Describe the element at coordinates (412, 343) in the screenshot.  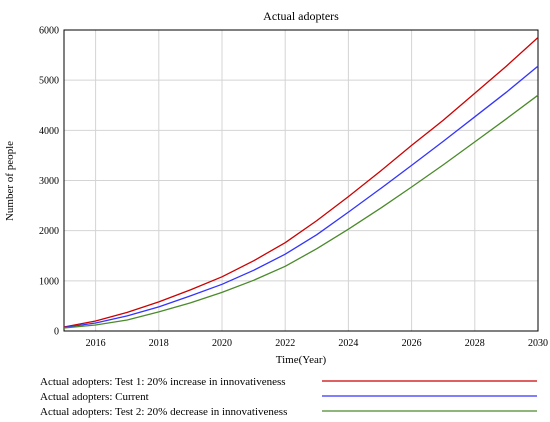
I see `x-tick-label: 2026` at that location.